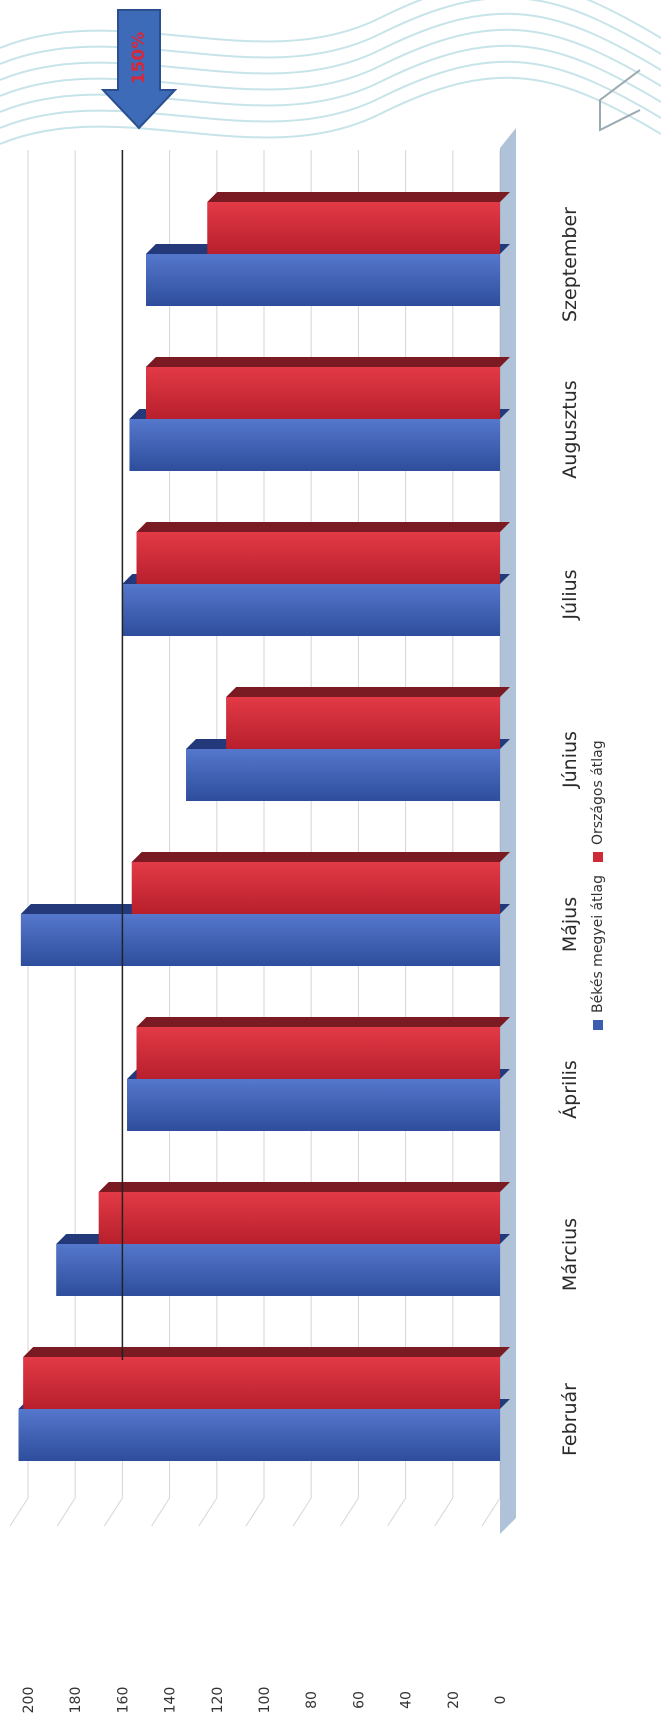 Image resolution: width=661 pixels, height=1731 pixels. I want to click on category-label: Február, so click(570, 1419).